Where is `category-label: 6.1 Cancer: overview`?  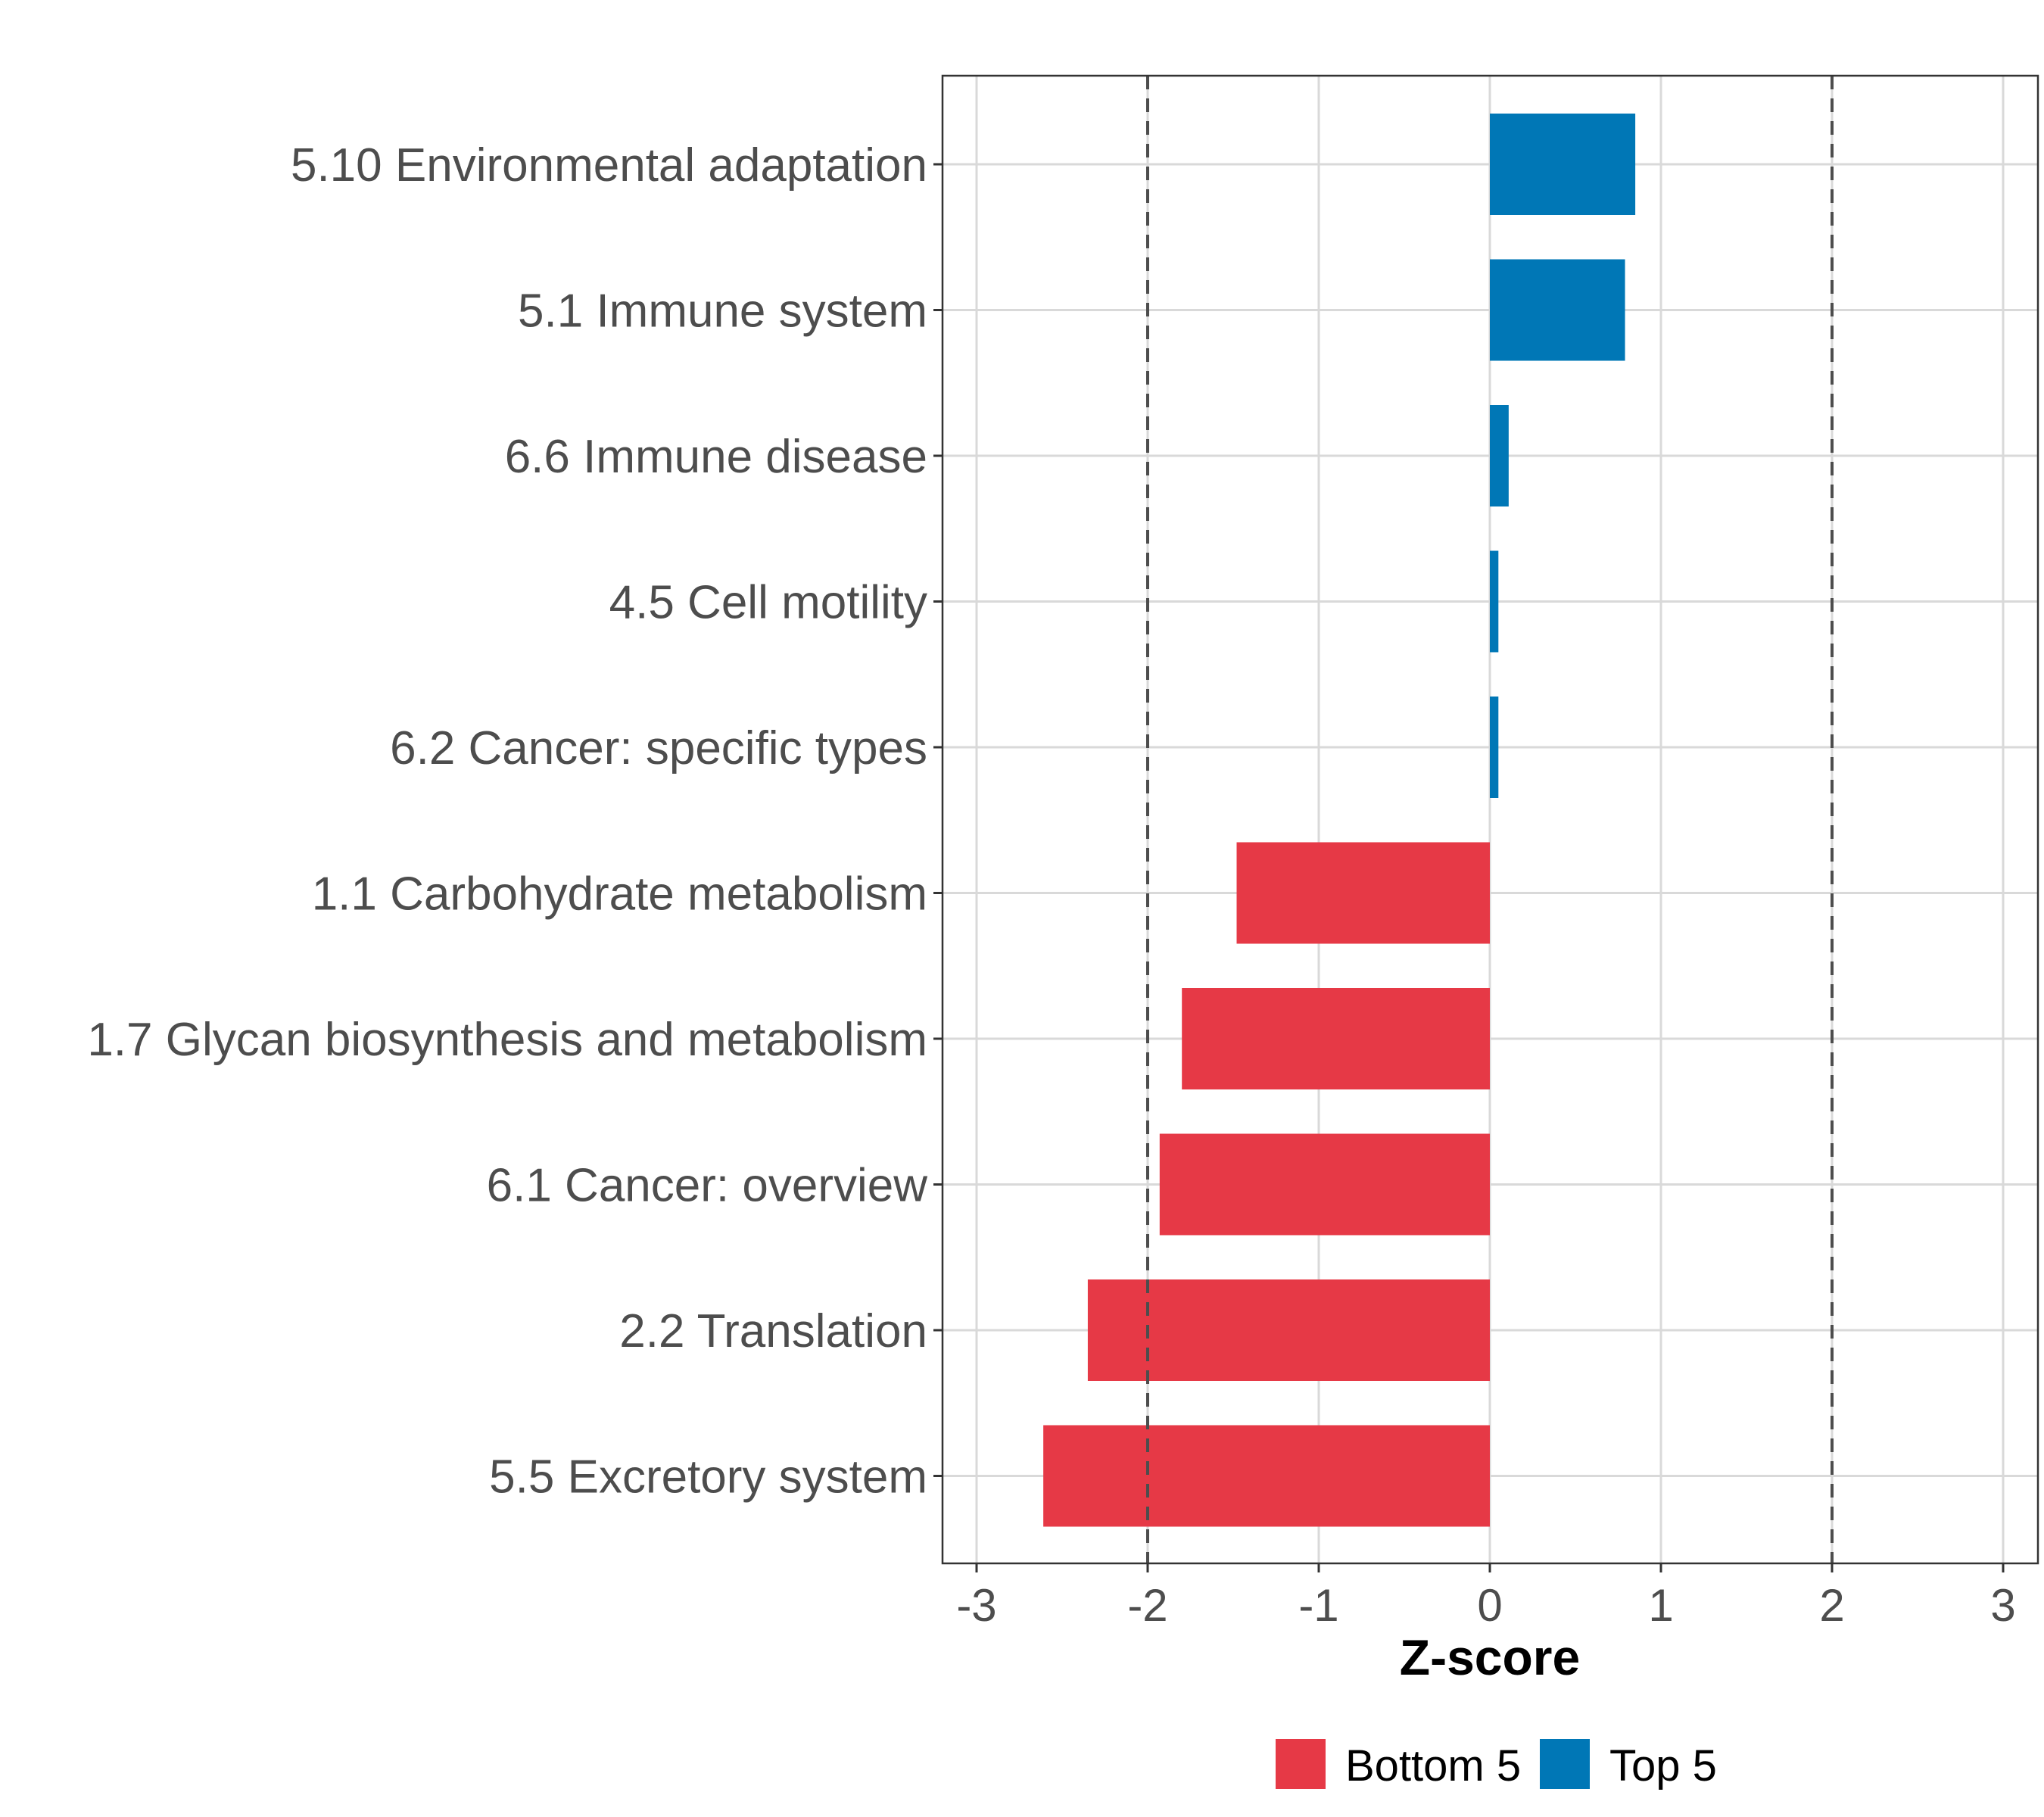
category-label: 6.1 Cancer: overview is located at coordinates (707, 1186).